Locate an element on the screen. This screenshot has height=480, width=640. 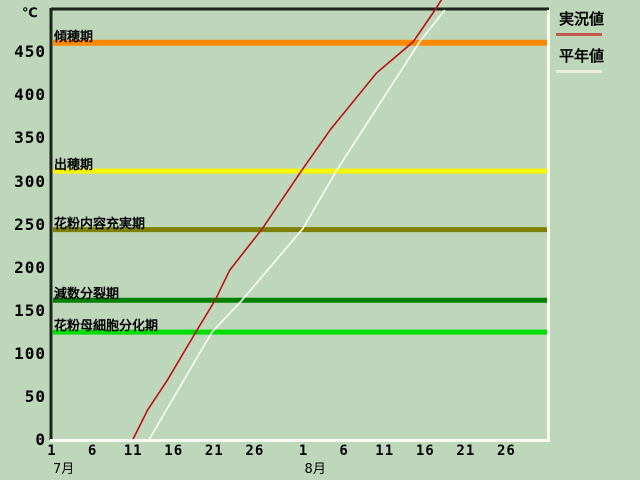
legend: 実況値 平年値 is located at coordinates (588, 45).